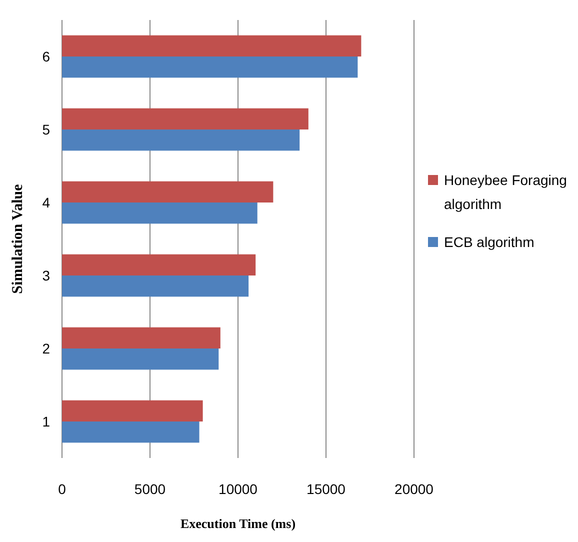 This screenshot has height=542, width=578. What do you see at coordinates (489, 242) in the screenshot?
I see `legend-label: ECB algorithm` at bounding box center [489, 242].